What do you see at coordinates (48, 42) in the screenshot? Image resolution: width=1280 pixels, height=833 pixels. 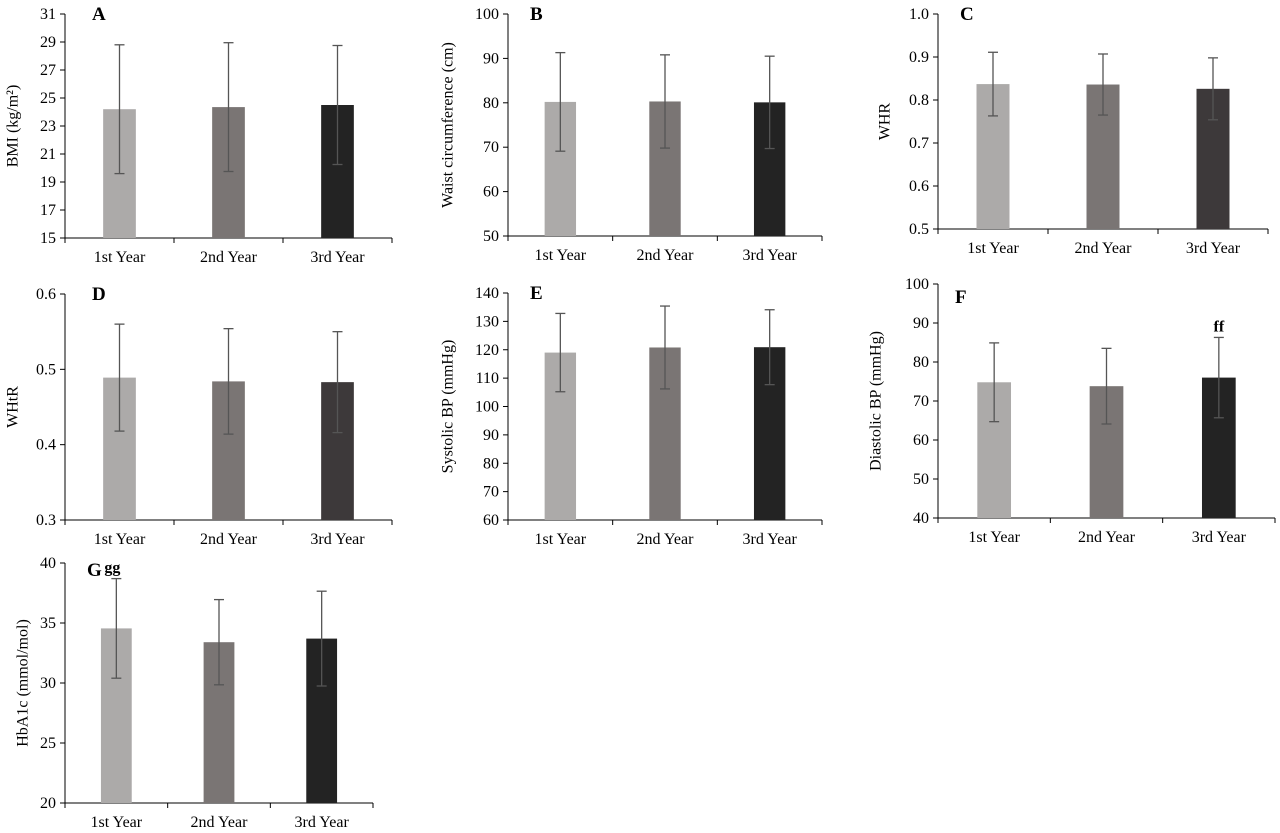 I see `y-tick-label: 29` at bounding box center [48, 42].